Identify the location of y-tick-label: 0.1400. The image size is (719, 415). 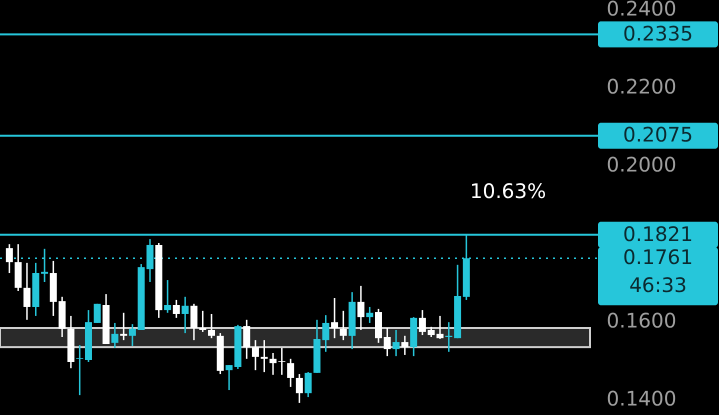
(641, 398).